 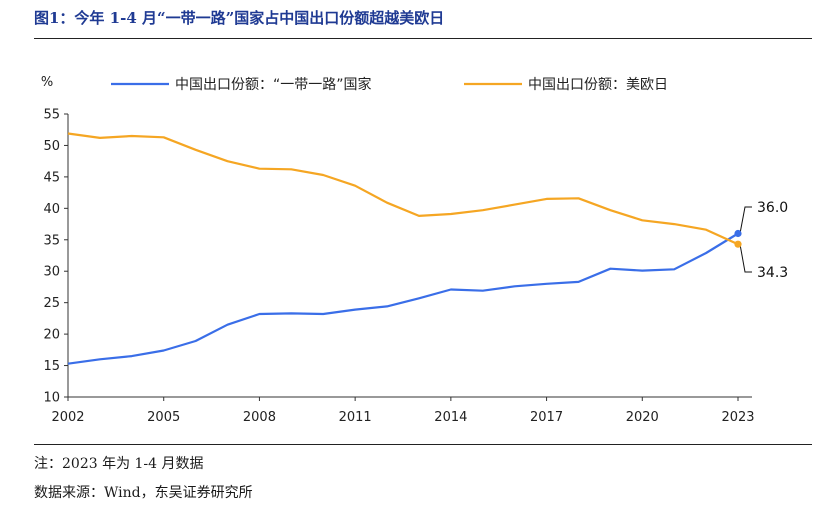 I want to click on x-tick-label: 2020, so click(x=642, y=417).